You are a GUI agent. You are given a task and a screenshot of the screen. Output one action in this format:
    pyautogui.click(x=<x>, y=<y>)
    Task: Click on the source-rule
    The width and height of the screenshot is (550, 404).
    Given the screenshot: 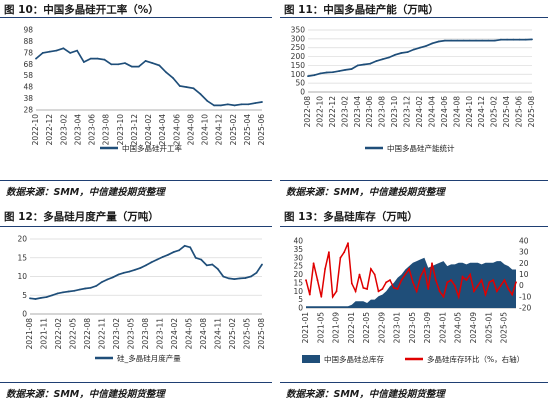 What is the action you would take?
    pyautogui.click(x=136, y=382)
    